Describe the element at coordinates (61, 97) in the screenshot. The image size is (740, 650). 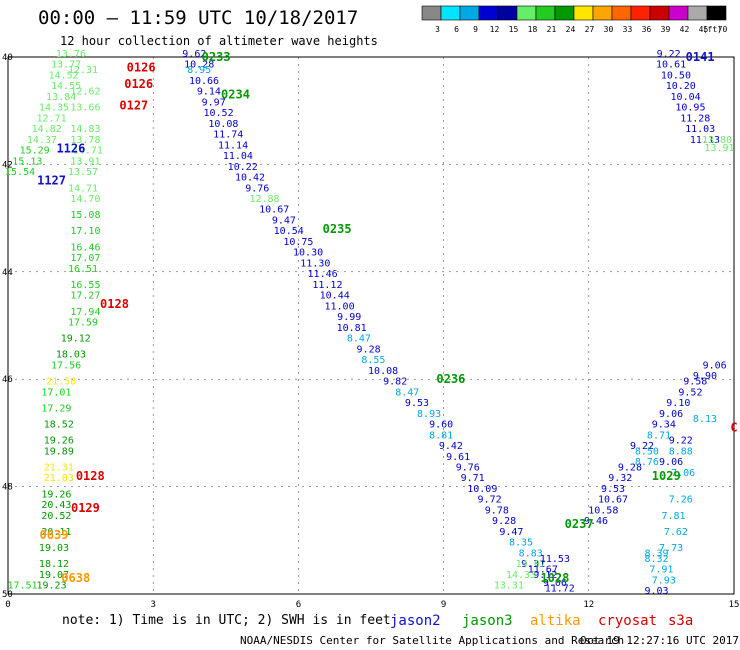
I see `jason3-value: 13.84` at that location.